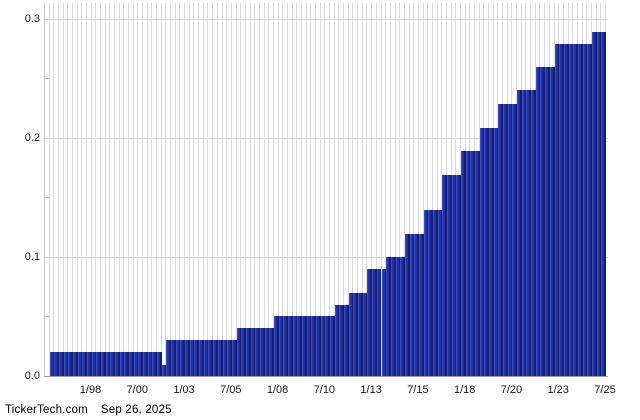  What do you see at coordinates (184, 390) in the screenshot?
I see `x-axis-tick-label: 1/03` at bounding box center [184, 390].